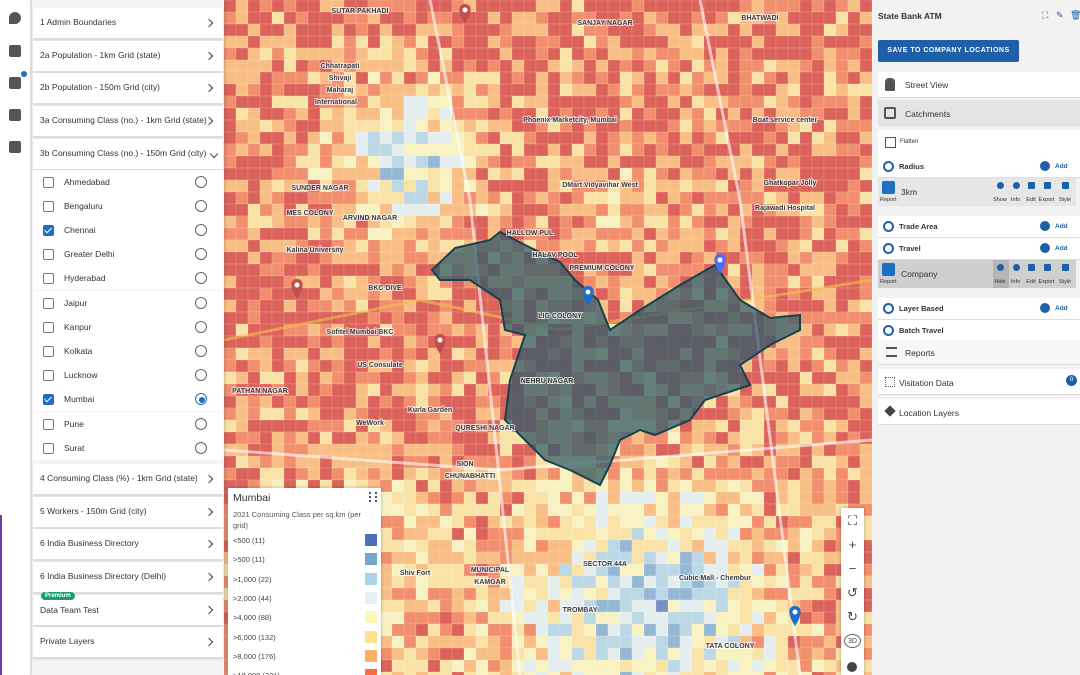 The height and width of the screenshot is (675, 1080). Describe the element at coordinates (852, 520) in the screenshot. I see `map-control-button: ⛶` at that location.